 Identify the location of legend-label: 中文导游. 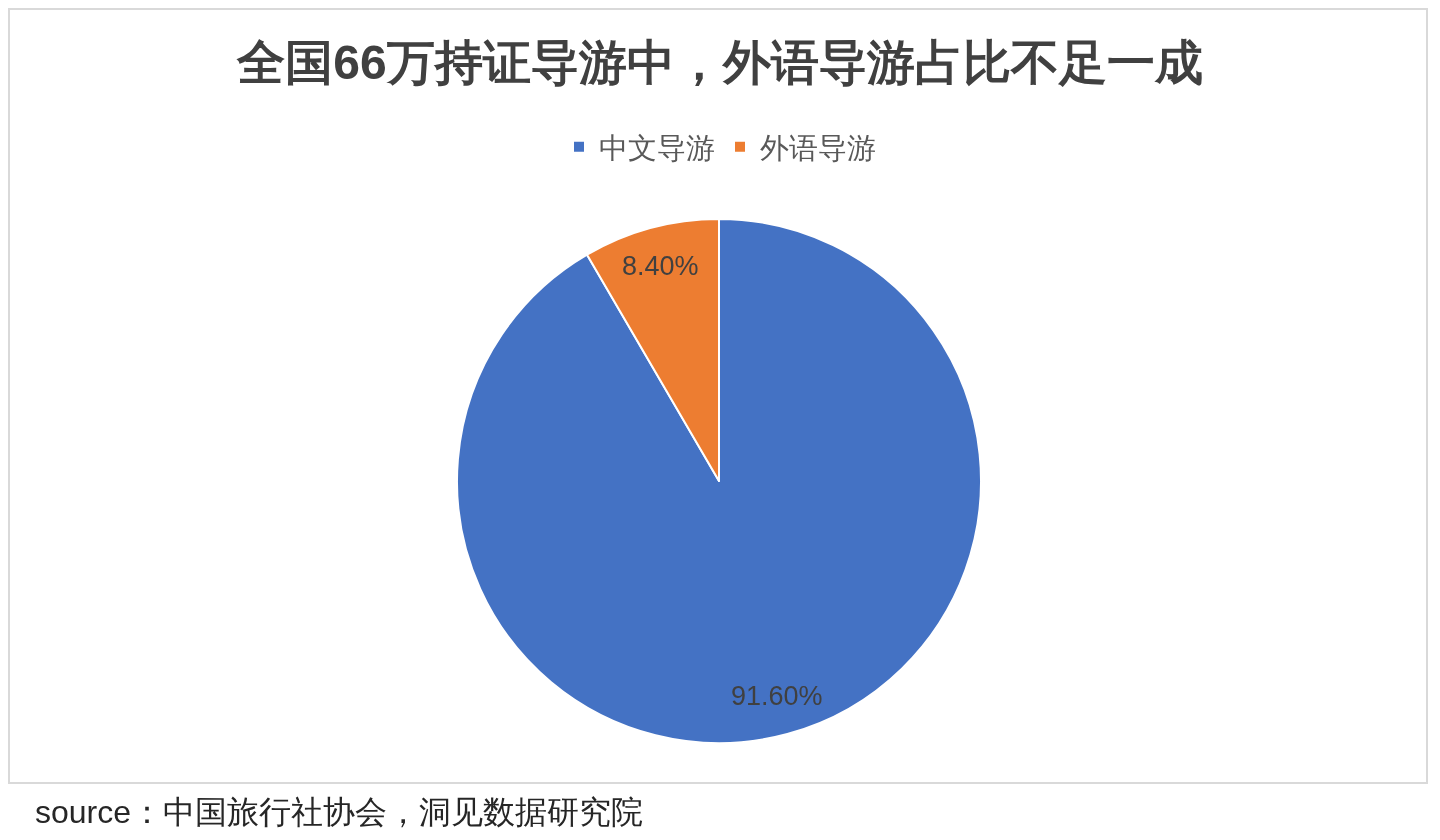
(657, 148).